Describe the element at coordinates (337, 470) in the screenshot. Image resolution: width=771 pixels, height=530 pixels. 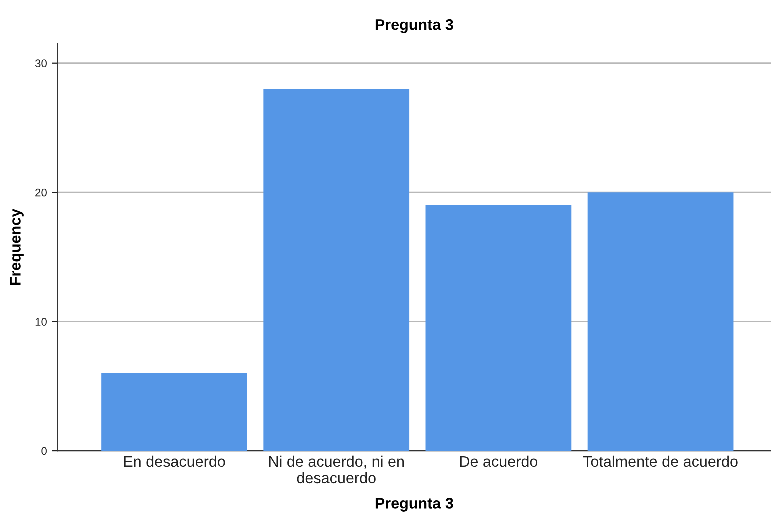
I see `x-tick-label: Ni de acuerdo, ni en desacuerdo` at that location.